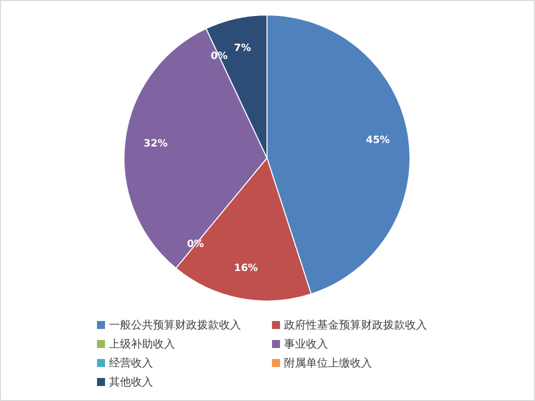  I want to click on legend-label: 事业收入, so click(306, 344).